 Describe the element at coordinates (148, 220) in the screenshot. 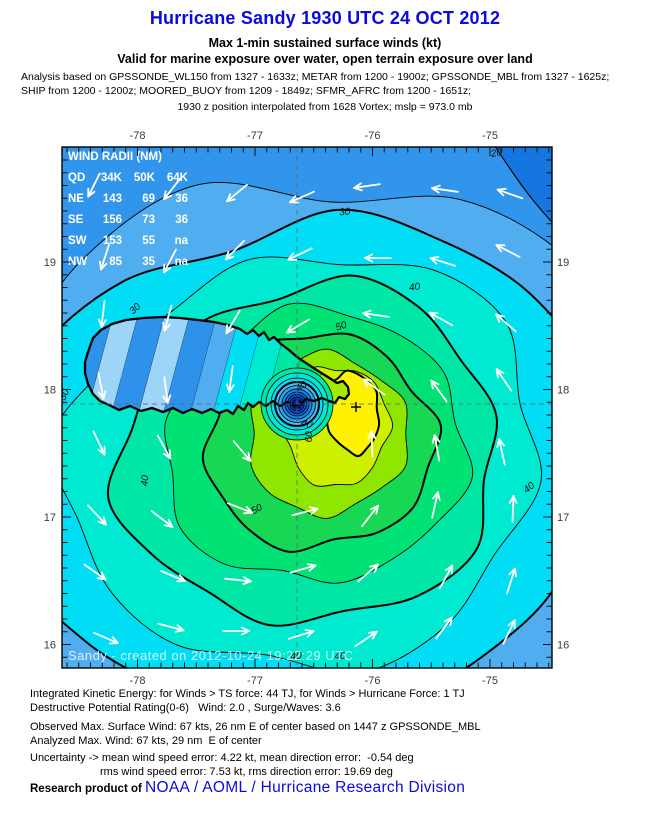

I see `wind-radii-cell: 73` at that location.